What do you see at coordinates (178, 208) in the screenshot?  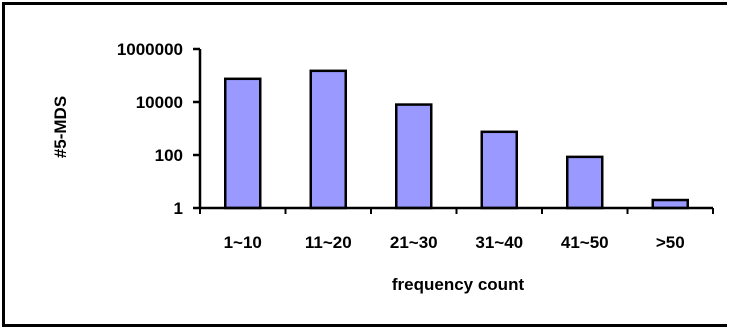 I see `y-tick-label-1: 1` at bounding box center [178, 208].